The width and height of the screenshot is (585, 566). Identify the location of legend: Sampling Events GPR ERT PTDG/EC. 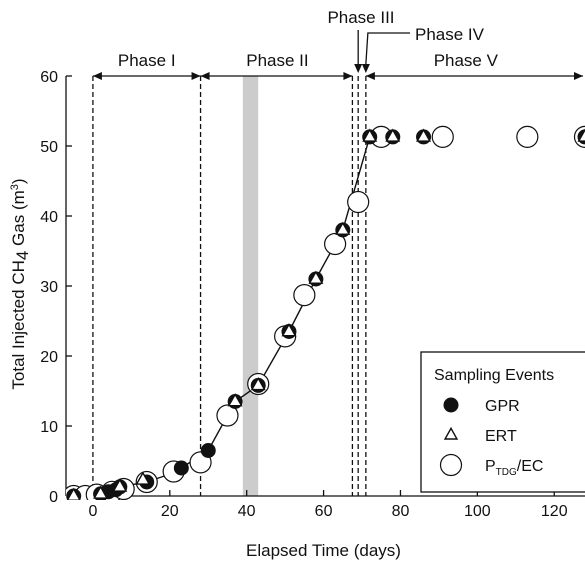
(502, 422).